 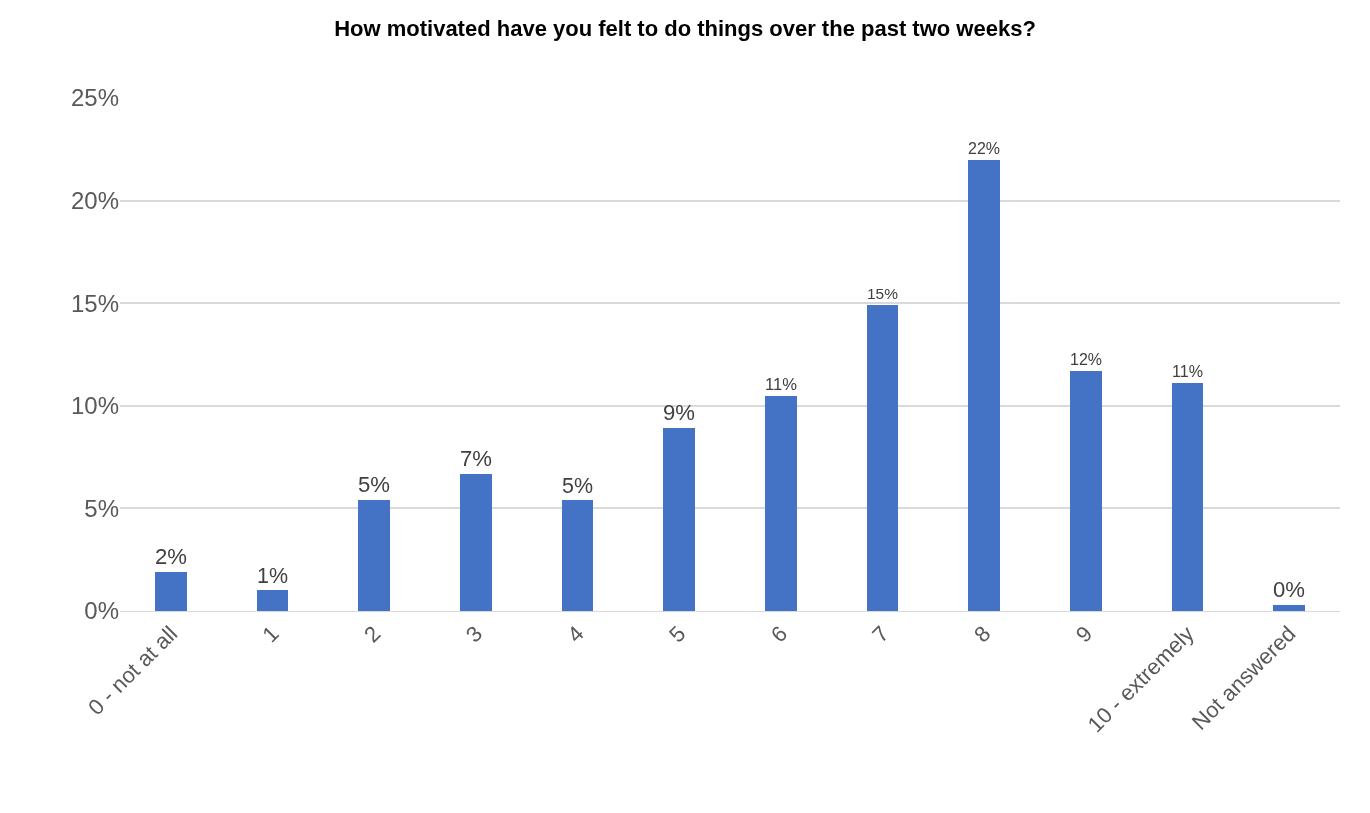 I want to click on y-tick-label: 10%, so click(x=94, y=406).